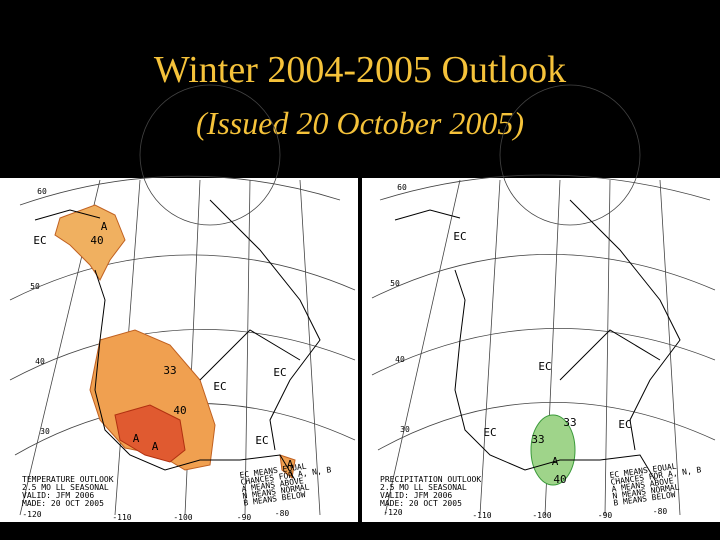 The width and height of the screenshot is (720, 540). What do you see at coordinates (360, 123) in the screenshot?
I see `subtitle: (Issued 20 October 2005)` at bounding box center [360, 123].